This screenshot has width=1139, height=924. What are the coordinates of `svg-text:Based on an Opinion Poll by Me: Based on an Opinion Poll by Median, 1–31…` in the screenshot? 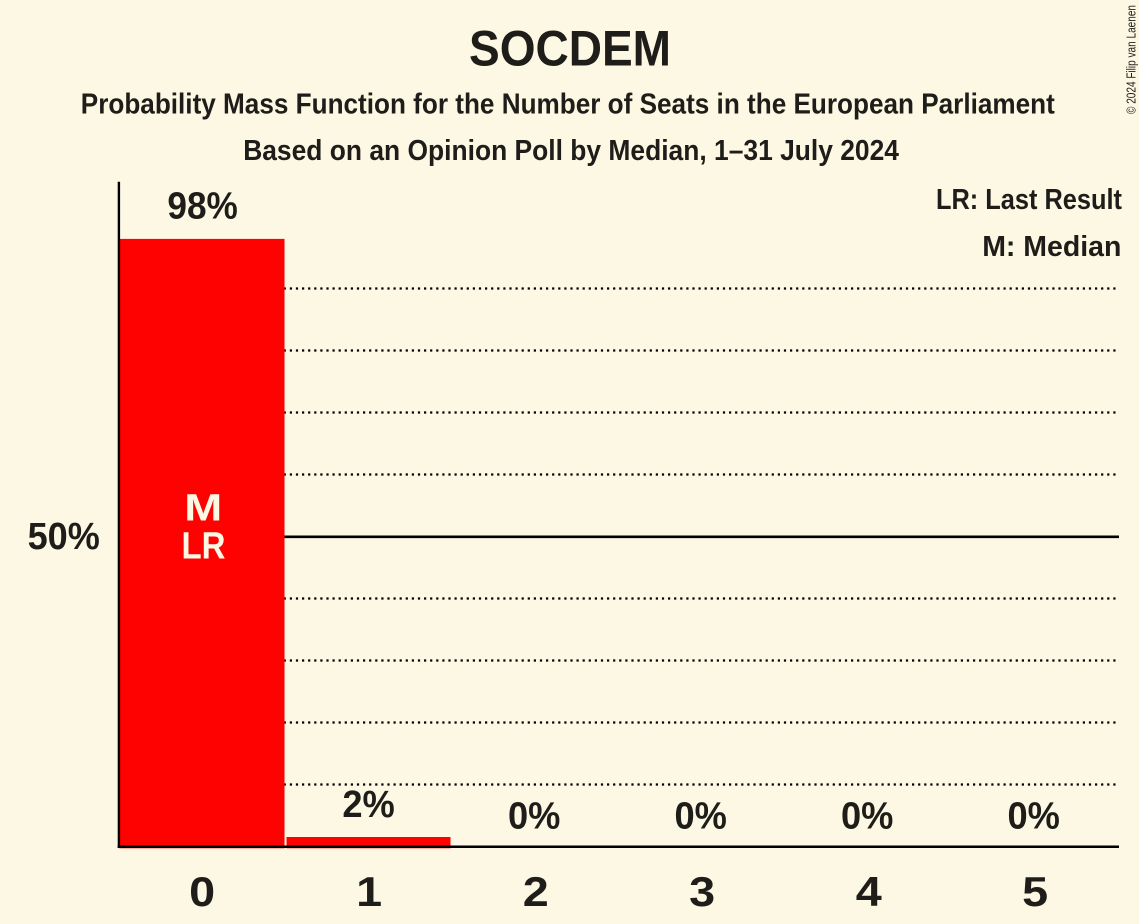 It's located at (571, 151).